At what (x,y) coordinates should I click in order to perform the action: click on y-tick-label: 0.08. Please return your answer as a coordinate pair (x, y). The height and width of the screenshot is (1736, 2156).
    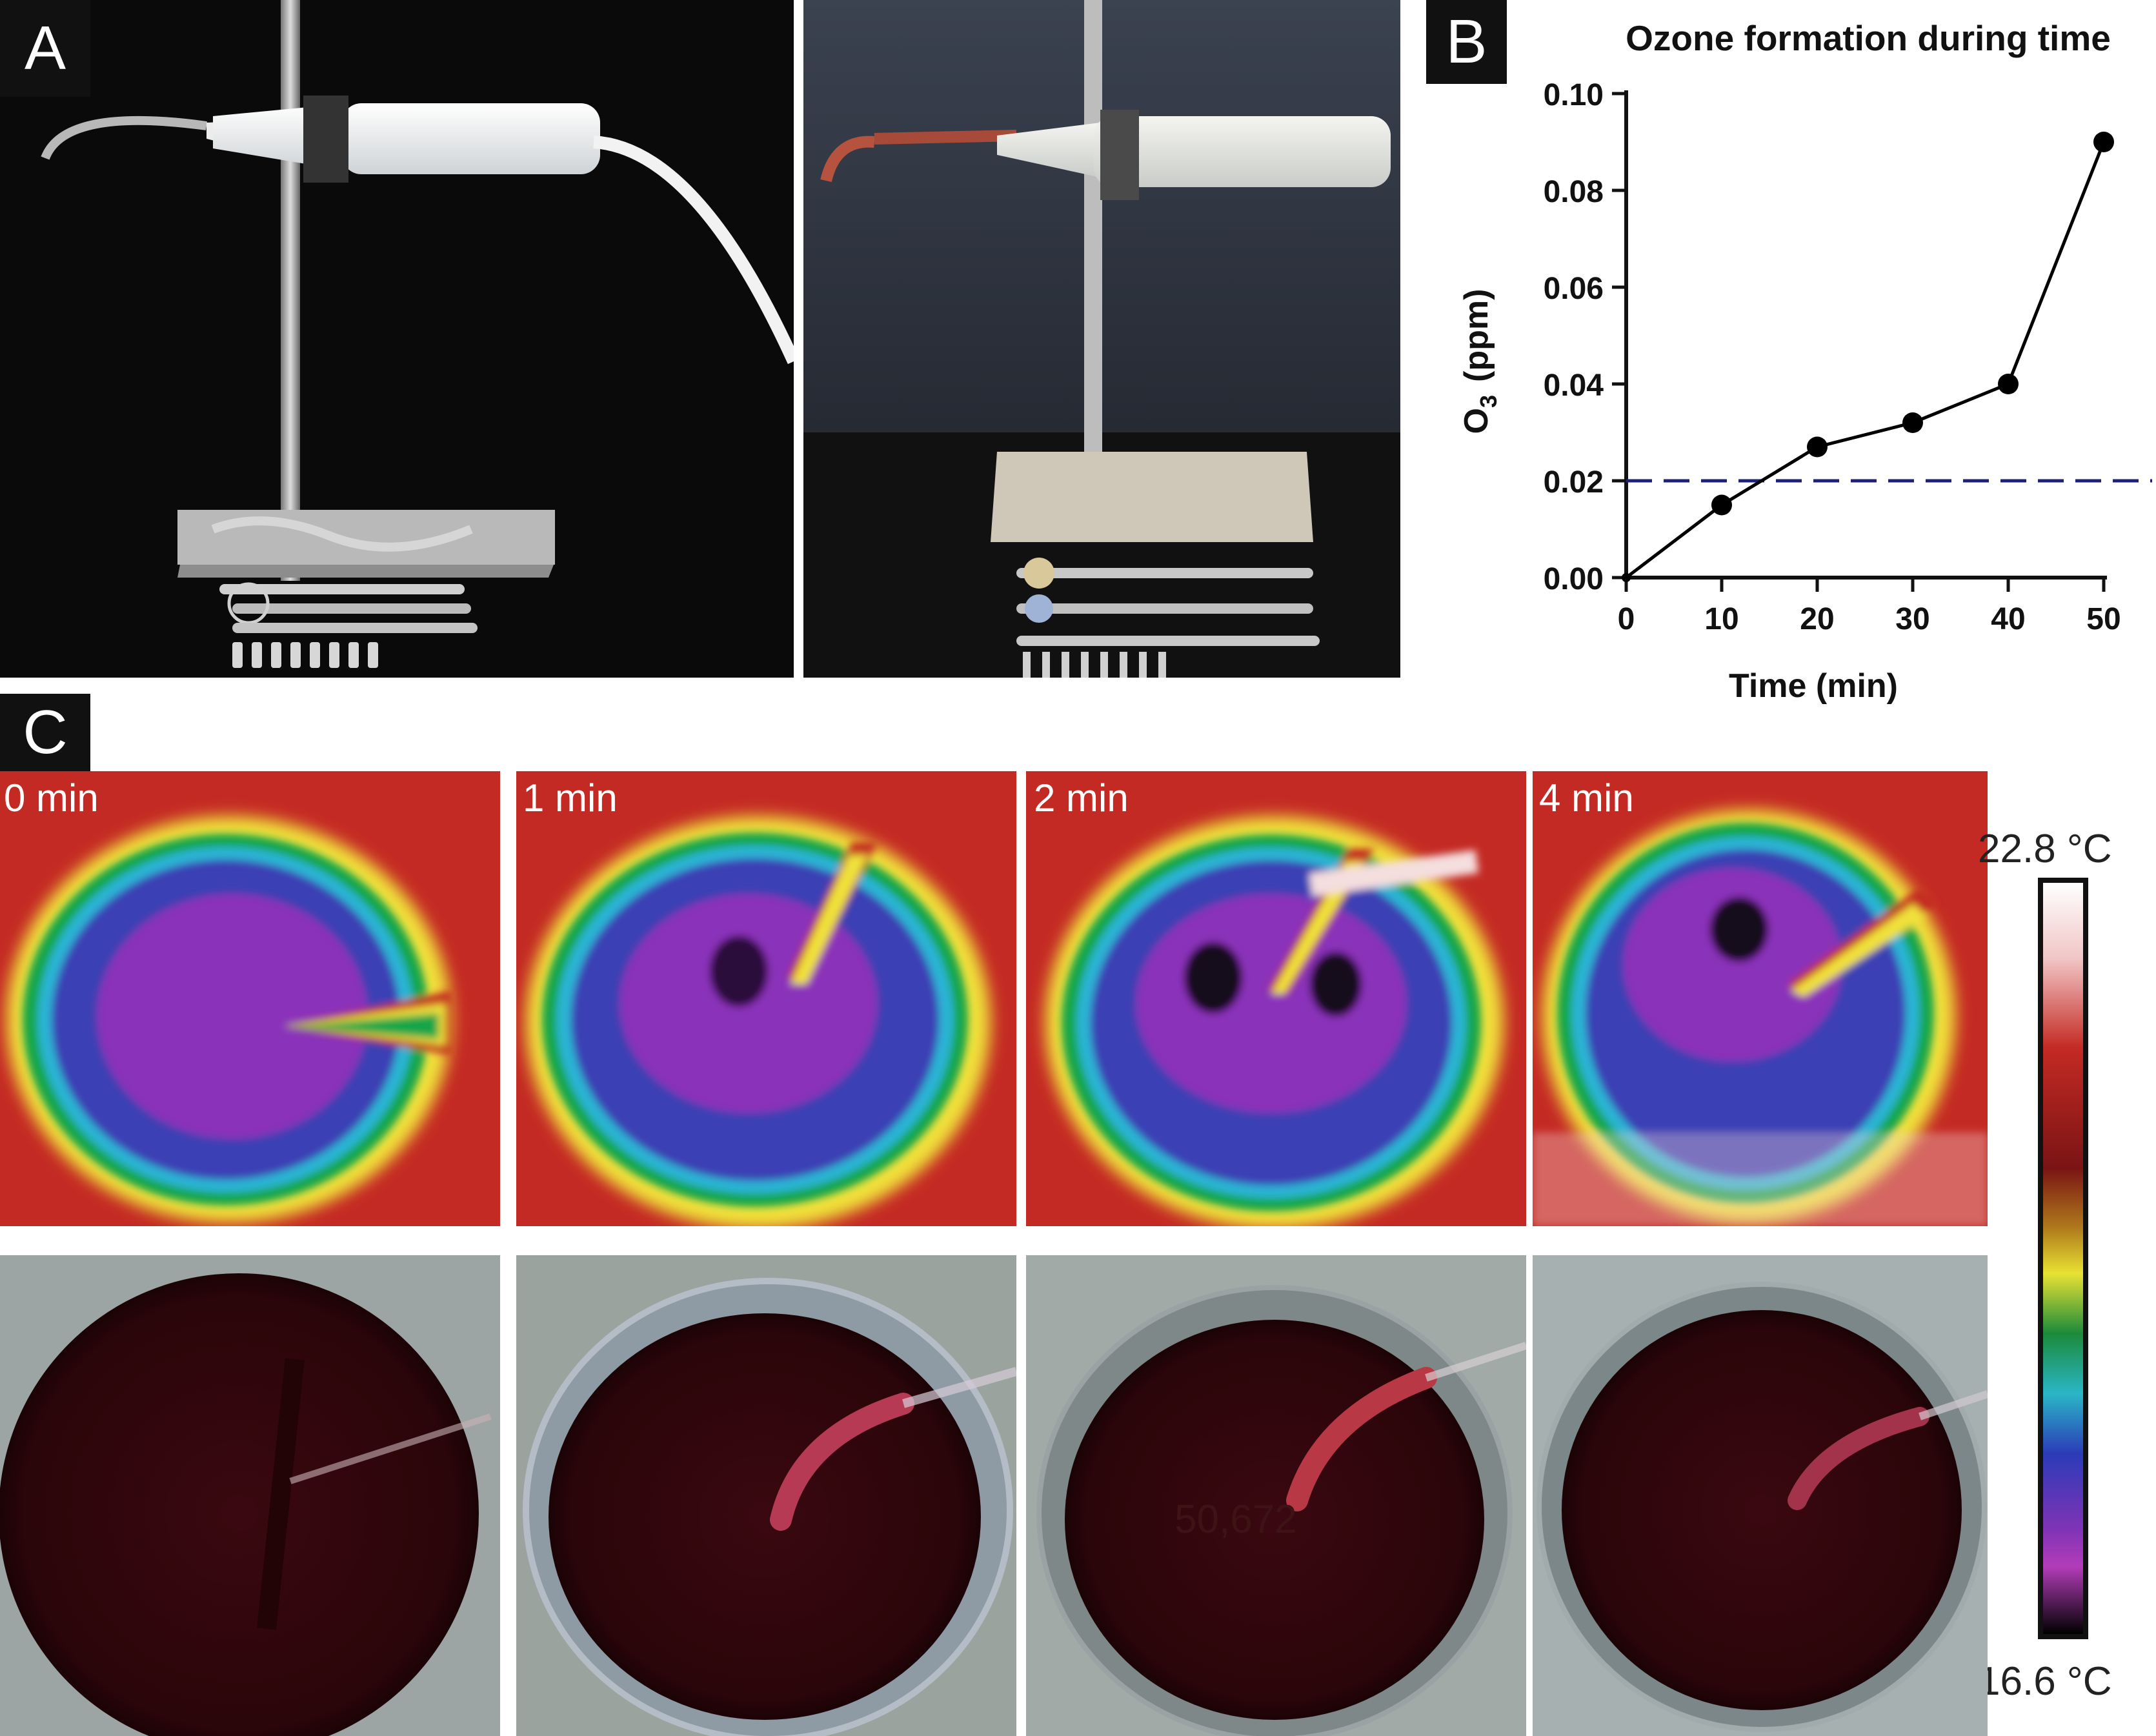
    Looking at the image, I should click on (1574, 192).